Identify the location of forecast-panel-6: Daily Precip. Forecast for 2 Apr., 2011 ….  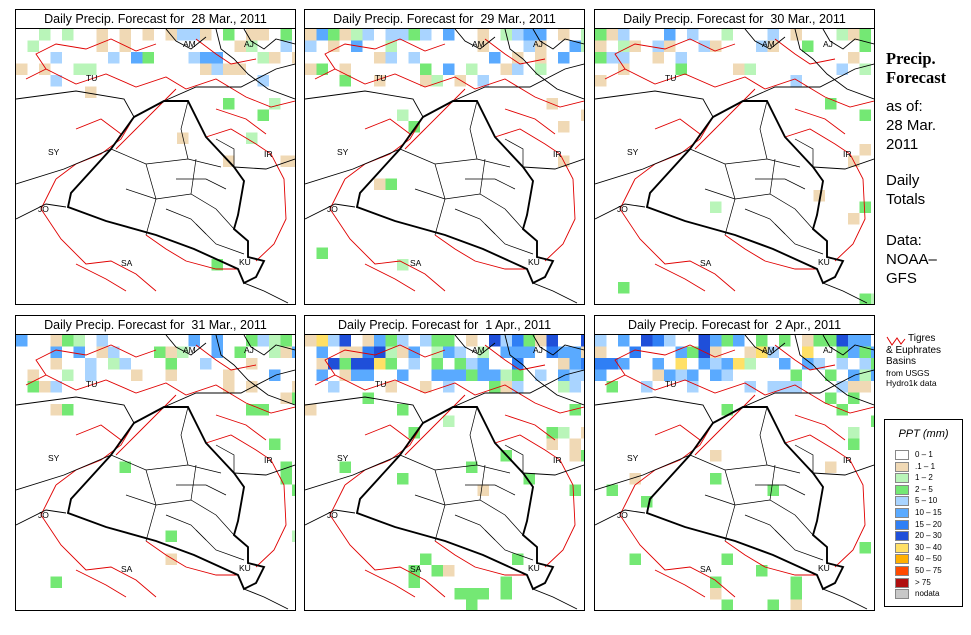
(734, 463).